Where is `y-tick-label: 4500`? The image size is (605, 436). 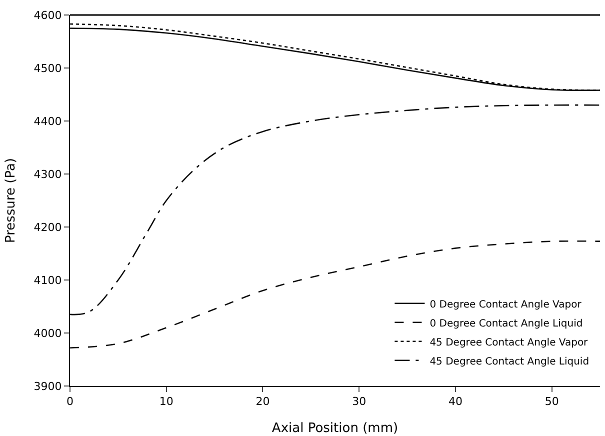
y-tick-label: 4500 is located at coordinates (48, 68).